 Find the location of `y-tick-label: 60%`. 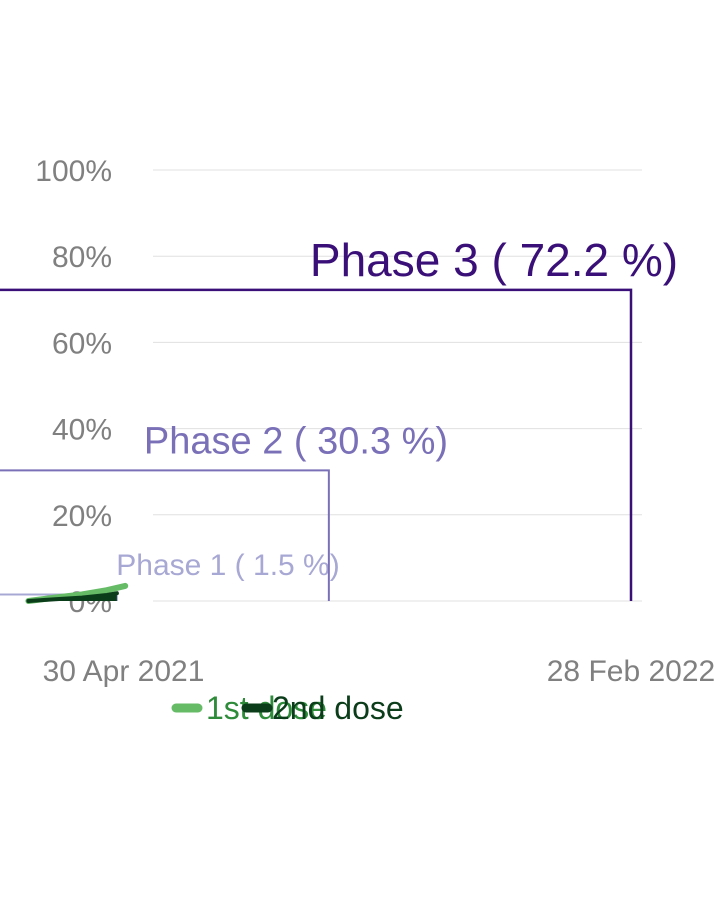

y-tick-label: 60% is located at coordinates (82, 343).